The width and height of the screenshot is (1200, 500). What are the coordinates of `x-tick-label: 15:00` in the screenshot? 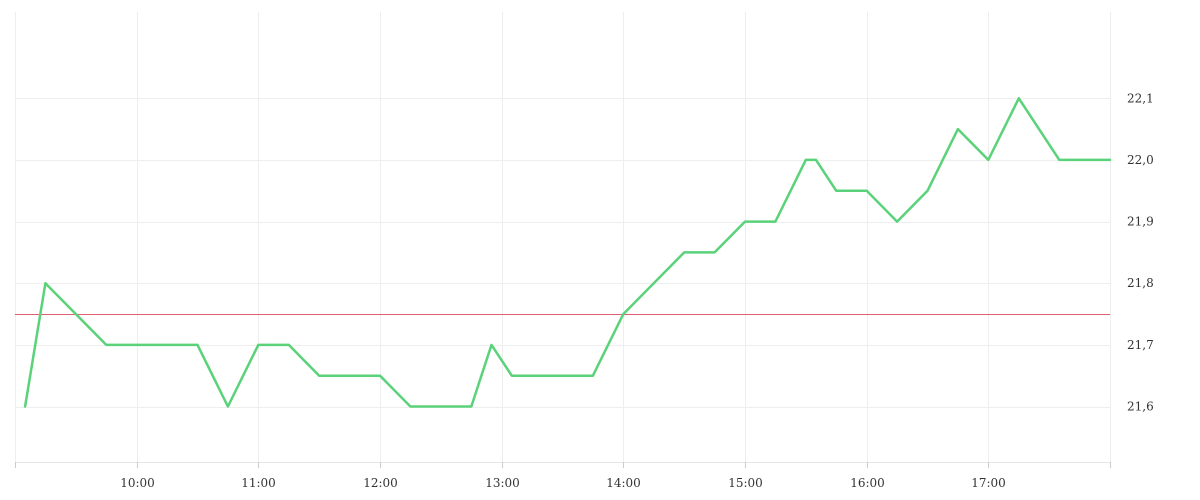 It's located at (745, 483).